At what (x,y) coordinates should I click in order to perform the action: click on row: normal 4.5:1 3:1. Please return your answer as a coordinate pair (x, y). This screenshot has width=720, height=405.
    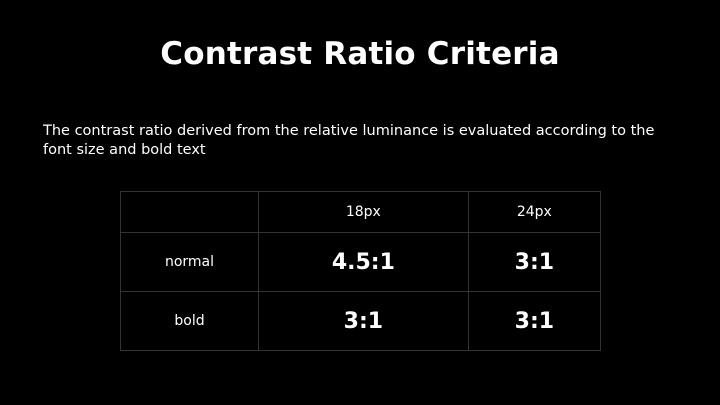
    Looking at the image, I should click on (361, 262).